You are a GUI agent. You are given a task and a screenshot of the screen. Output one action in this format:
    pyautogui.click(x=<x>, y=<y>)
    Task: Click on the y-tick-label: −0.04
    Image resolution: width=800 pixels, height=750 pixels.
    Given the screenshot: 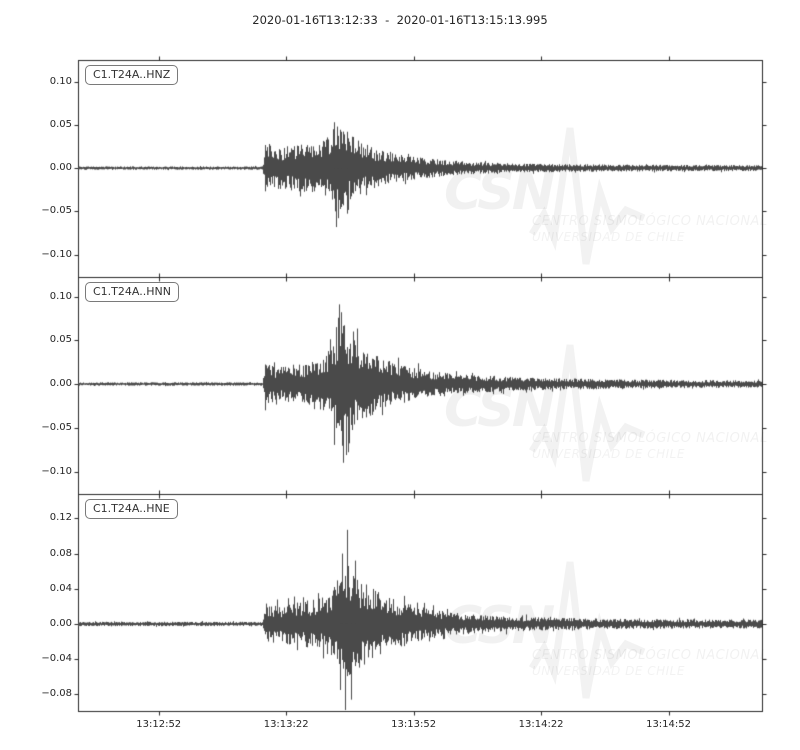 What is the action you would take?
    pyautogui.click(x=56, y=659)
    